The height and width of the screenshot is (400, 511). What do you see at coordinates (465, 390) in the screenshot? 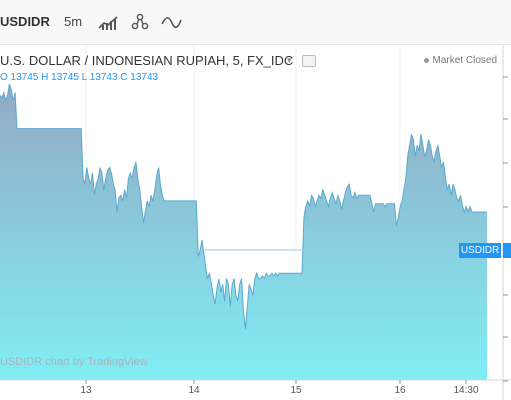
I see `time-axis-label: 14:30` at bounding box center [465, 390].